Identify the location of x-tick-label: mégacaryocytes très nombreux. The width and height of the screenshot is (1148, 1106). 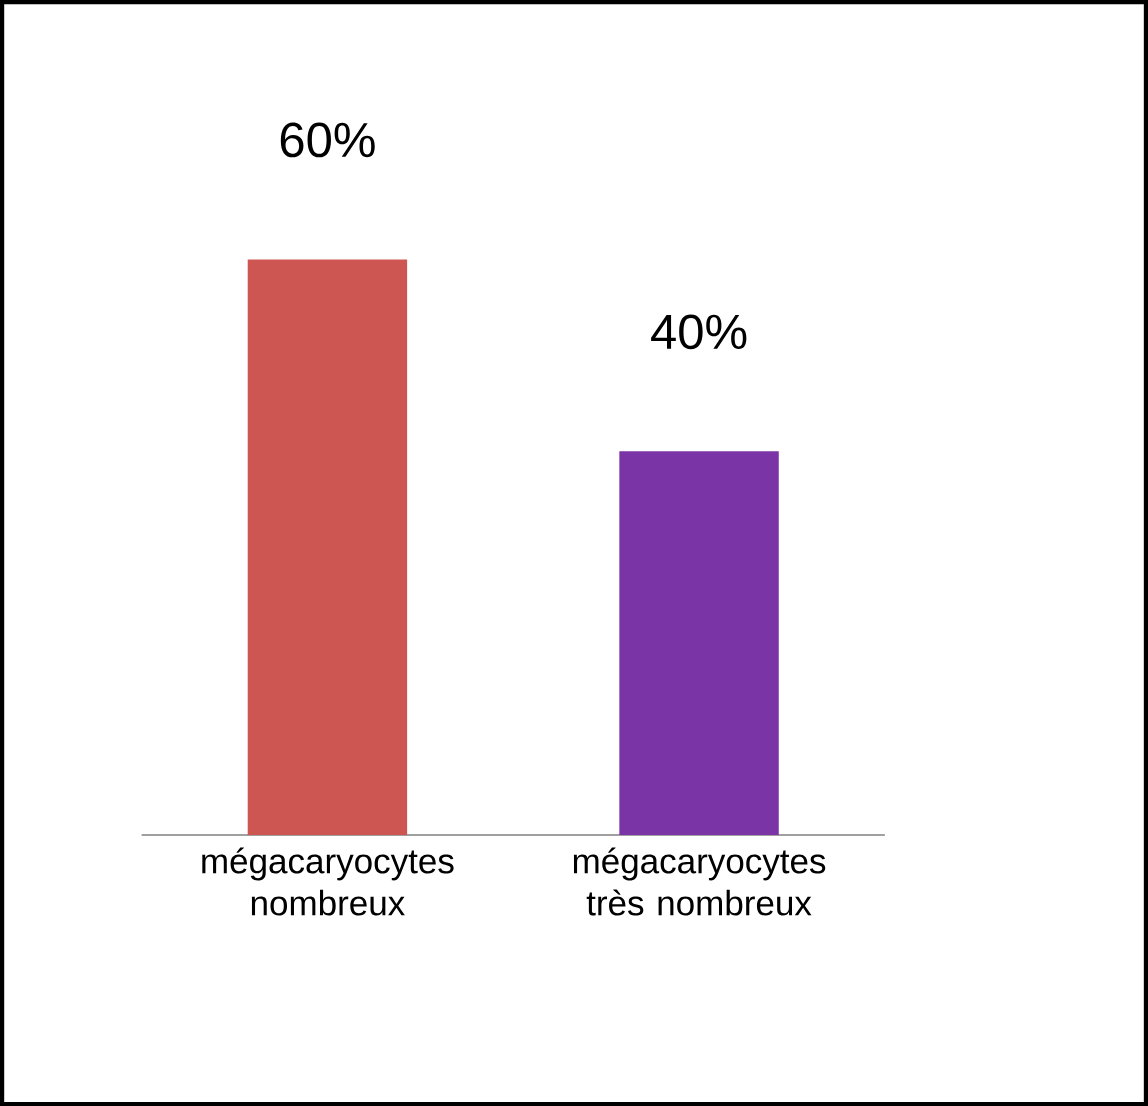
(699, 881).